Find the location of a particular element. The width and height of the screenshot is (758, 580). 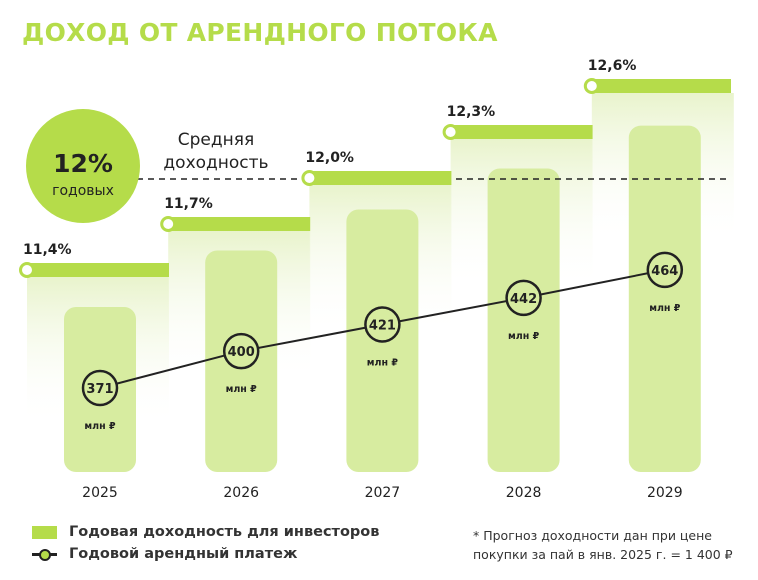

x-tick-label: 2025 is located at coordinates (100, 493).